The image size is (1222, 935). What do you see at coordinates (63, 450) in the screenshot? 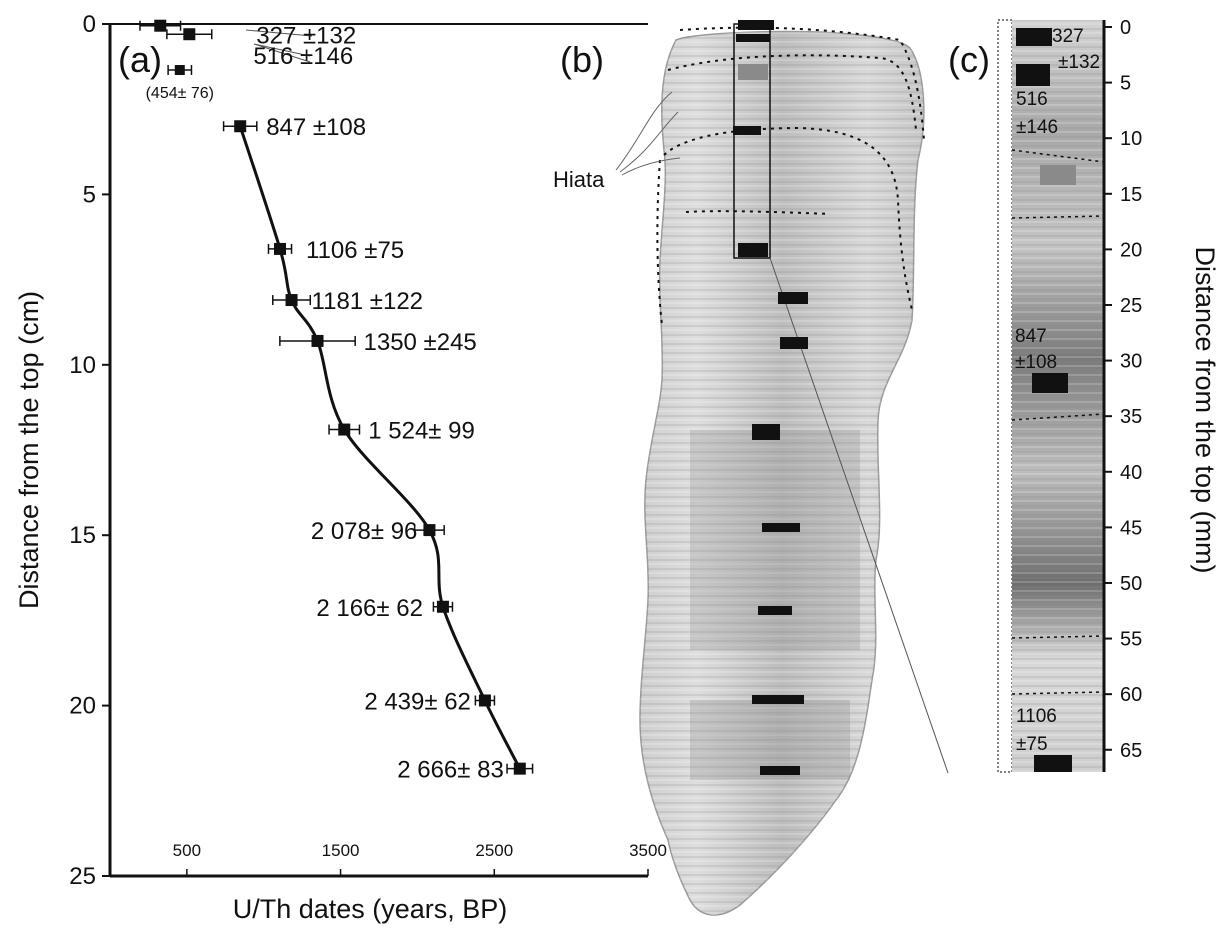
I see `y-axis: 0 5 10 15 20 25 Distance from the top (cm)` at bounding box center [63, 450].